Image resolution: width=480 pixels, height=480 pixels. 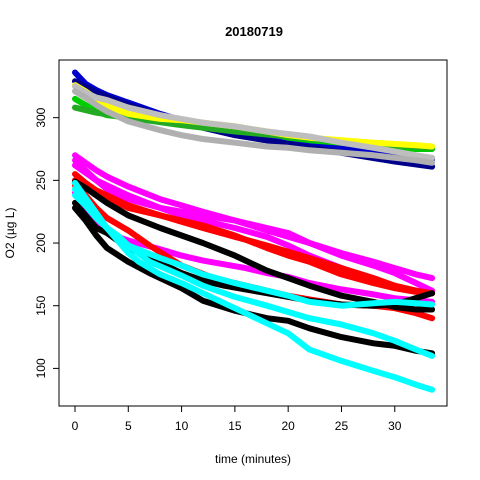 What do you see at coordinates (342, 426) in the screenshot?
I see `x-tick-label-5: 25` at bounding box center [342, 426].